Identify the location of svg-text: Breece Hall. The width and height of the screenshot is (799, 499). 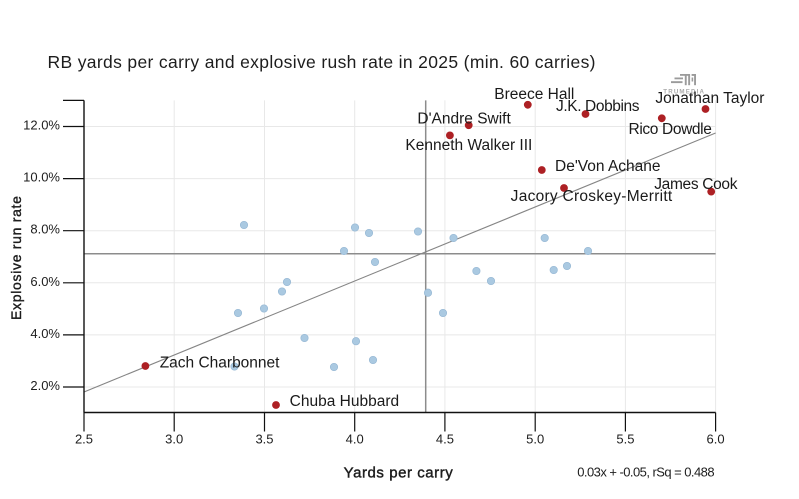
(534, 94).